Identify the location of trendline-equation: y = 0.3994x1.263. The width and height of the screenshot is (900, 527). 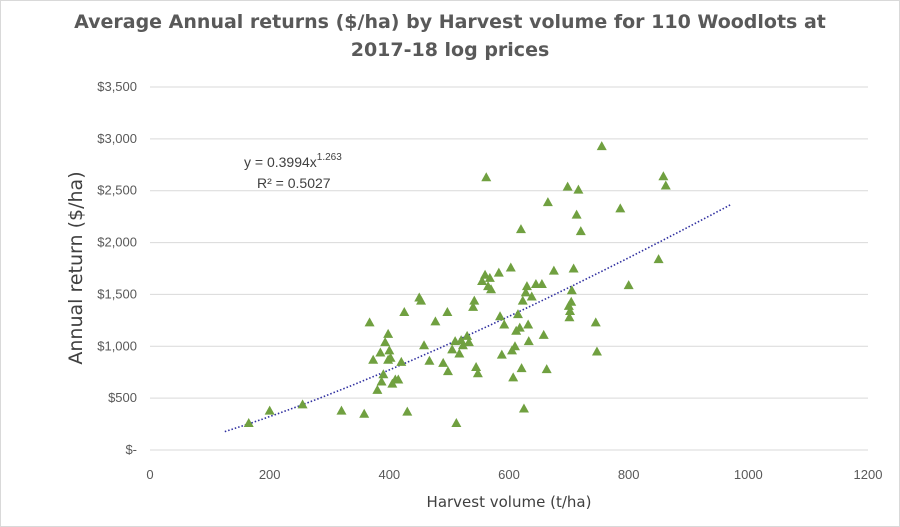
(293, 161).